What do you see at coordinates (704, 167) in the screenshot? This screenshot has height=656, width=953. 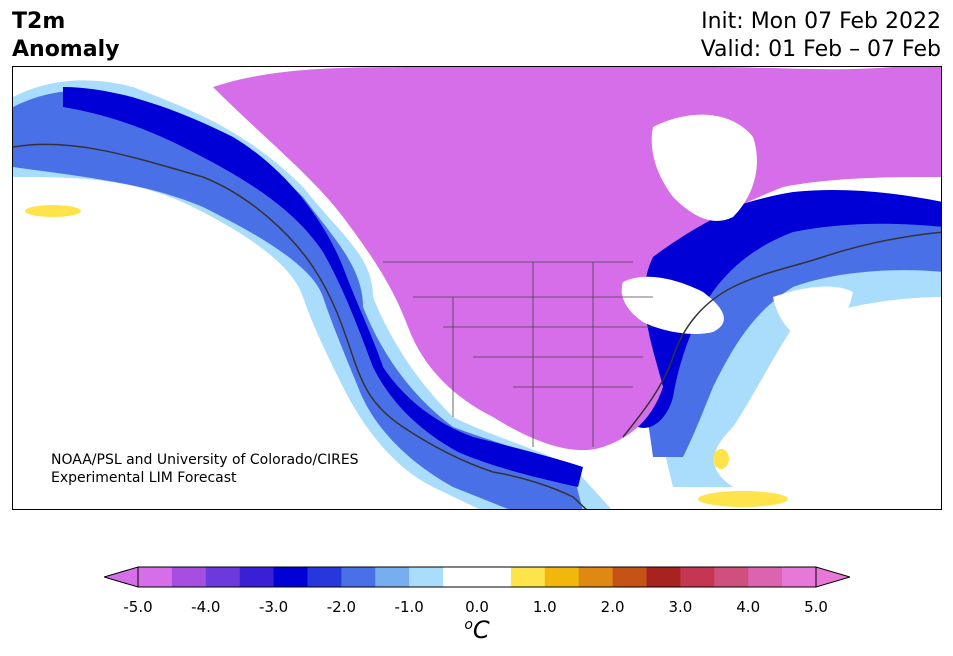 I see `hudson-bay` at bounding box center [704, 167].